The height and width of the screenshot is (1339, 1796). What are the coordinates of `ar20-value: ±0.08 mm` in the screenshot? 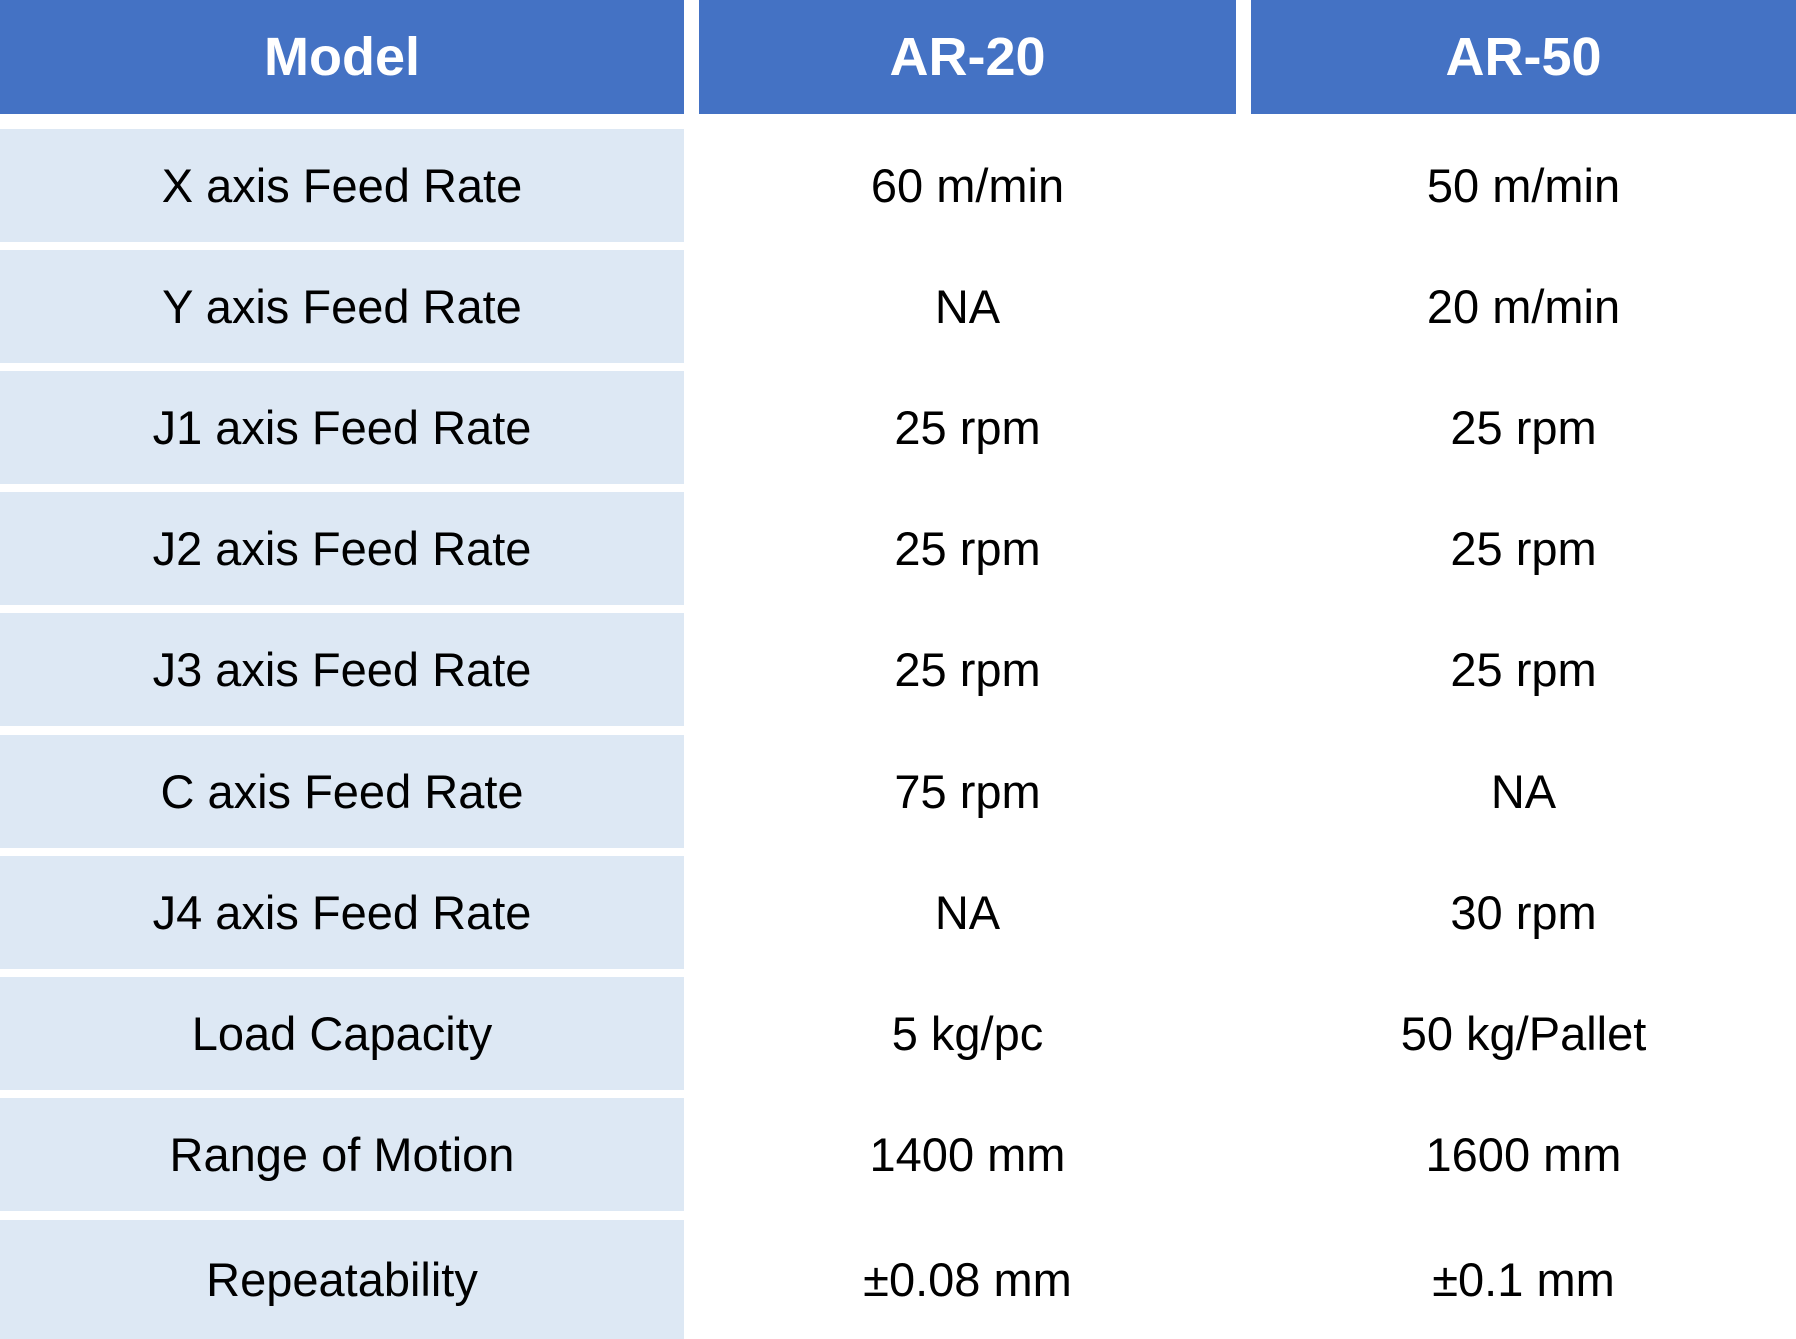 It's located at (967, 1279).